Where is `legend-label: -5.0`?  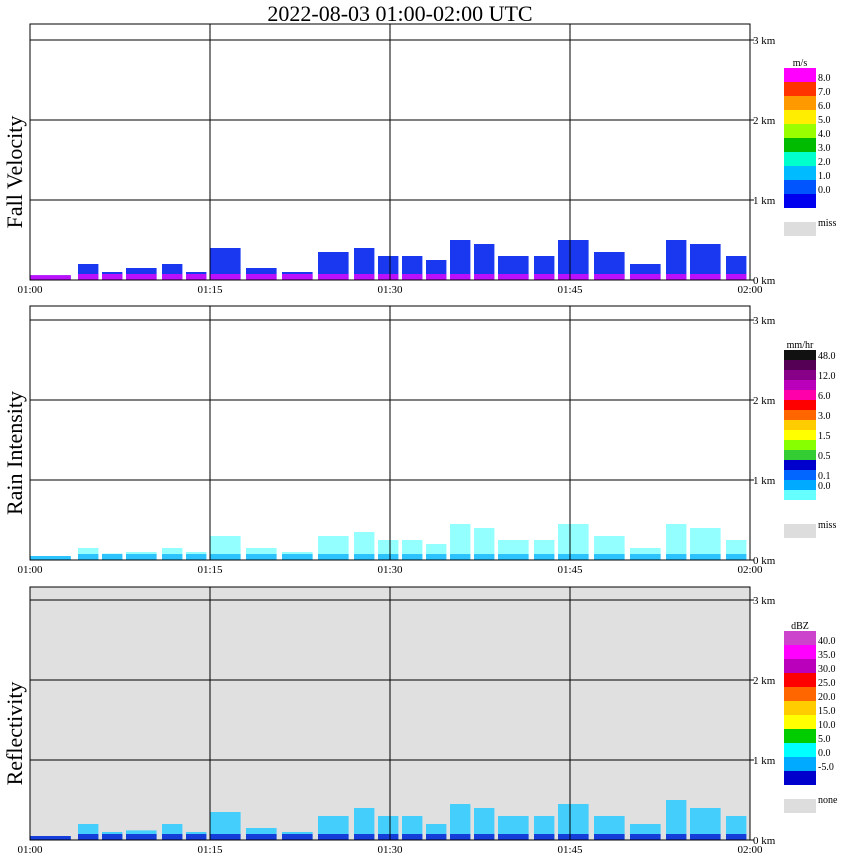
legend-label: -5.0 is located at coordinates (826, 767).